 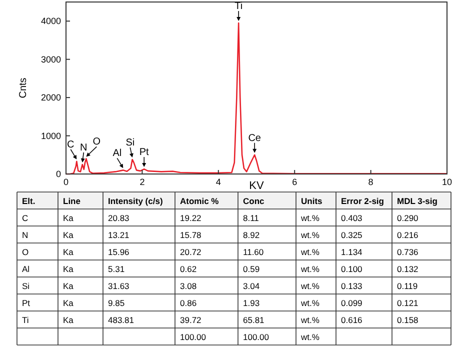 I want to click on text: 3.04, so click(x=251, y=286).